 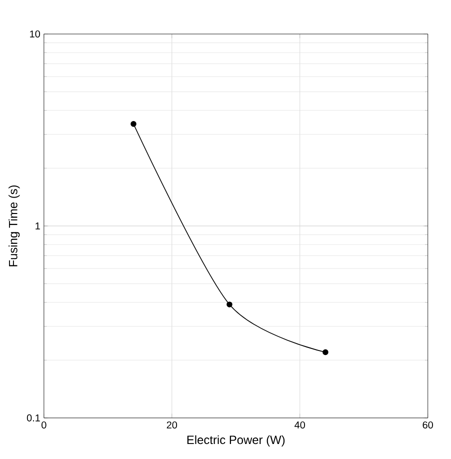 I want to click on x-axis-title: Electric Power (W), so click(x=236, y=440).